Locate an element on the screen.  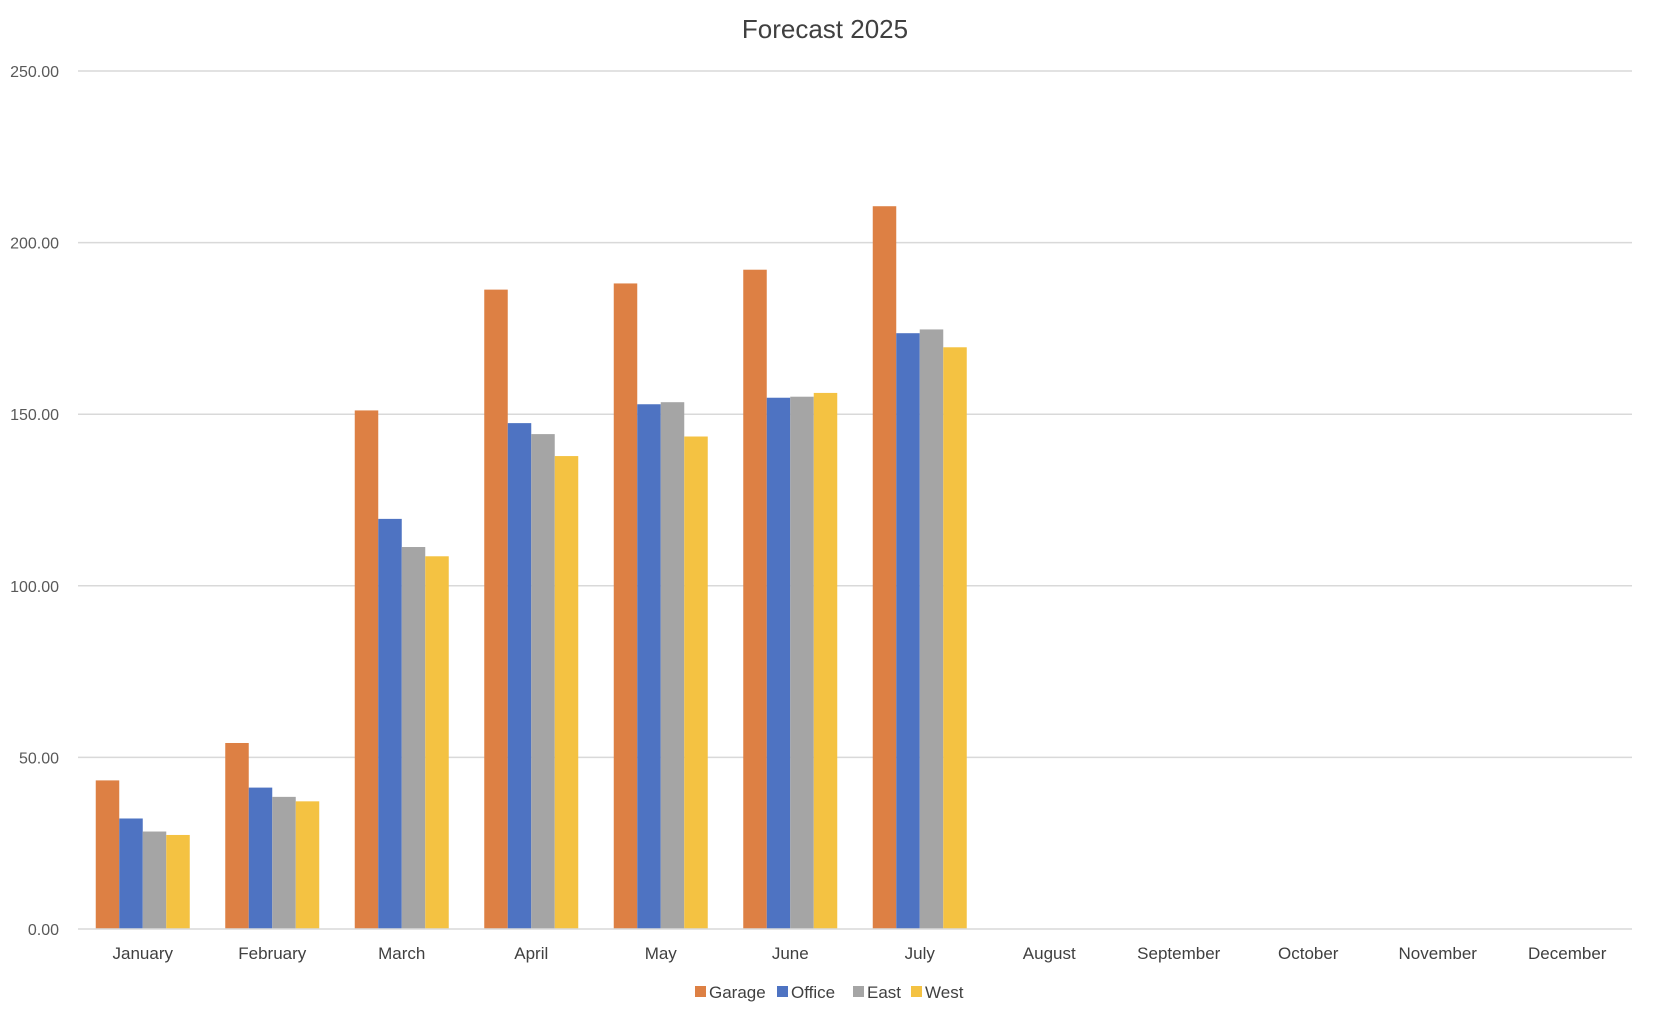
bar-east-march is located at coordinates (413, 738).